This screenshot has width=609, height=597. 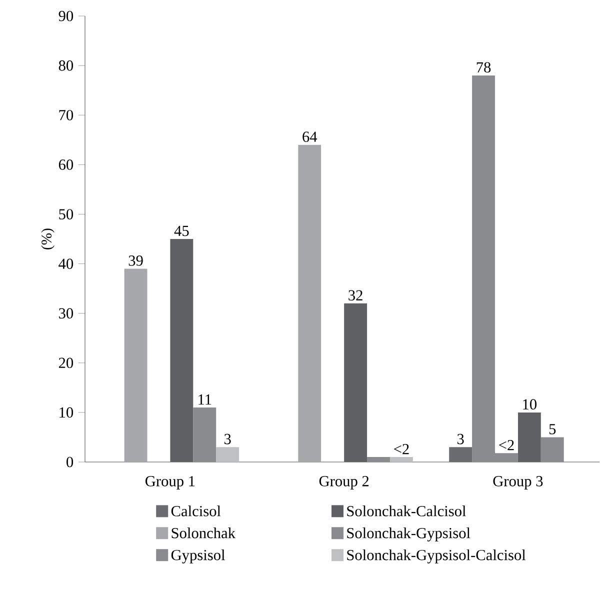 What do you see at coordinates (66, 65) in the screenshot?
I see `y-tick-label: 80` at bounding box center [66, 65].